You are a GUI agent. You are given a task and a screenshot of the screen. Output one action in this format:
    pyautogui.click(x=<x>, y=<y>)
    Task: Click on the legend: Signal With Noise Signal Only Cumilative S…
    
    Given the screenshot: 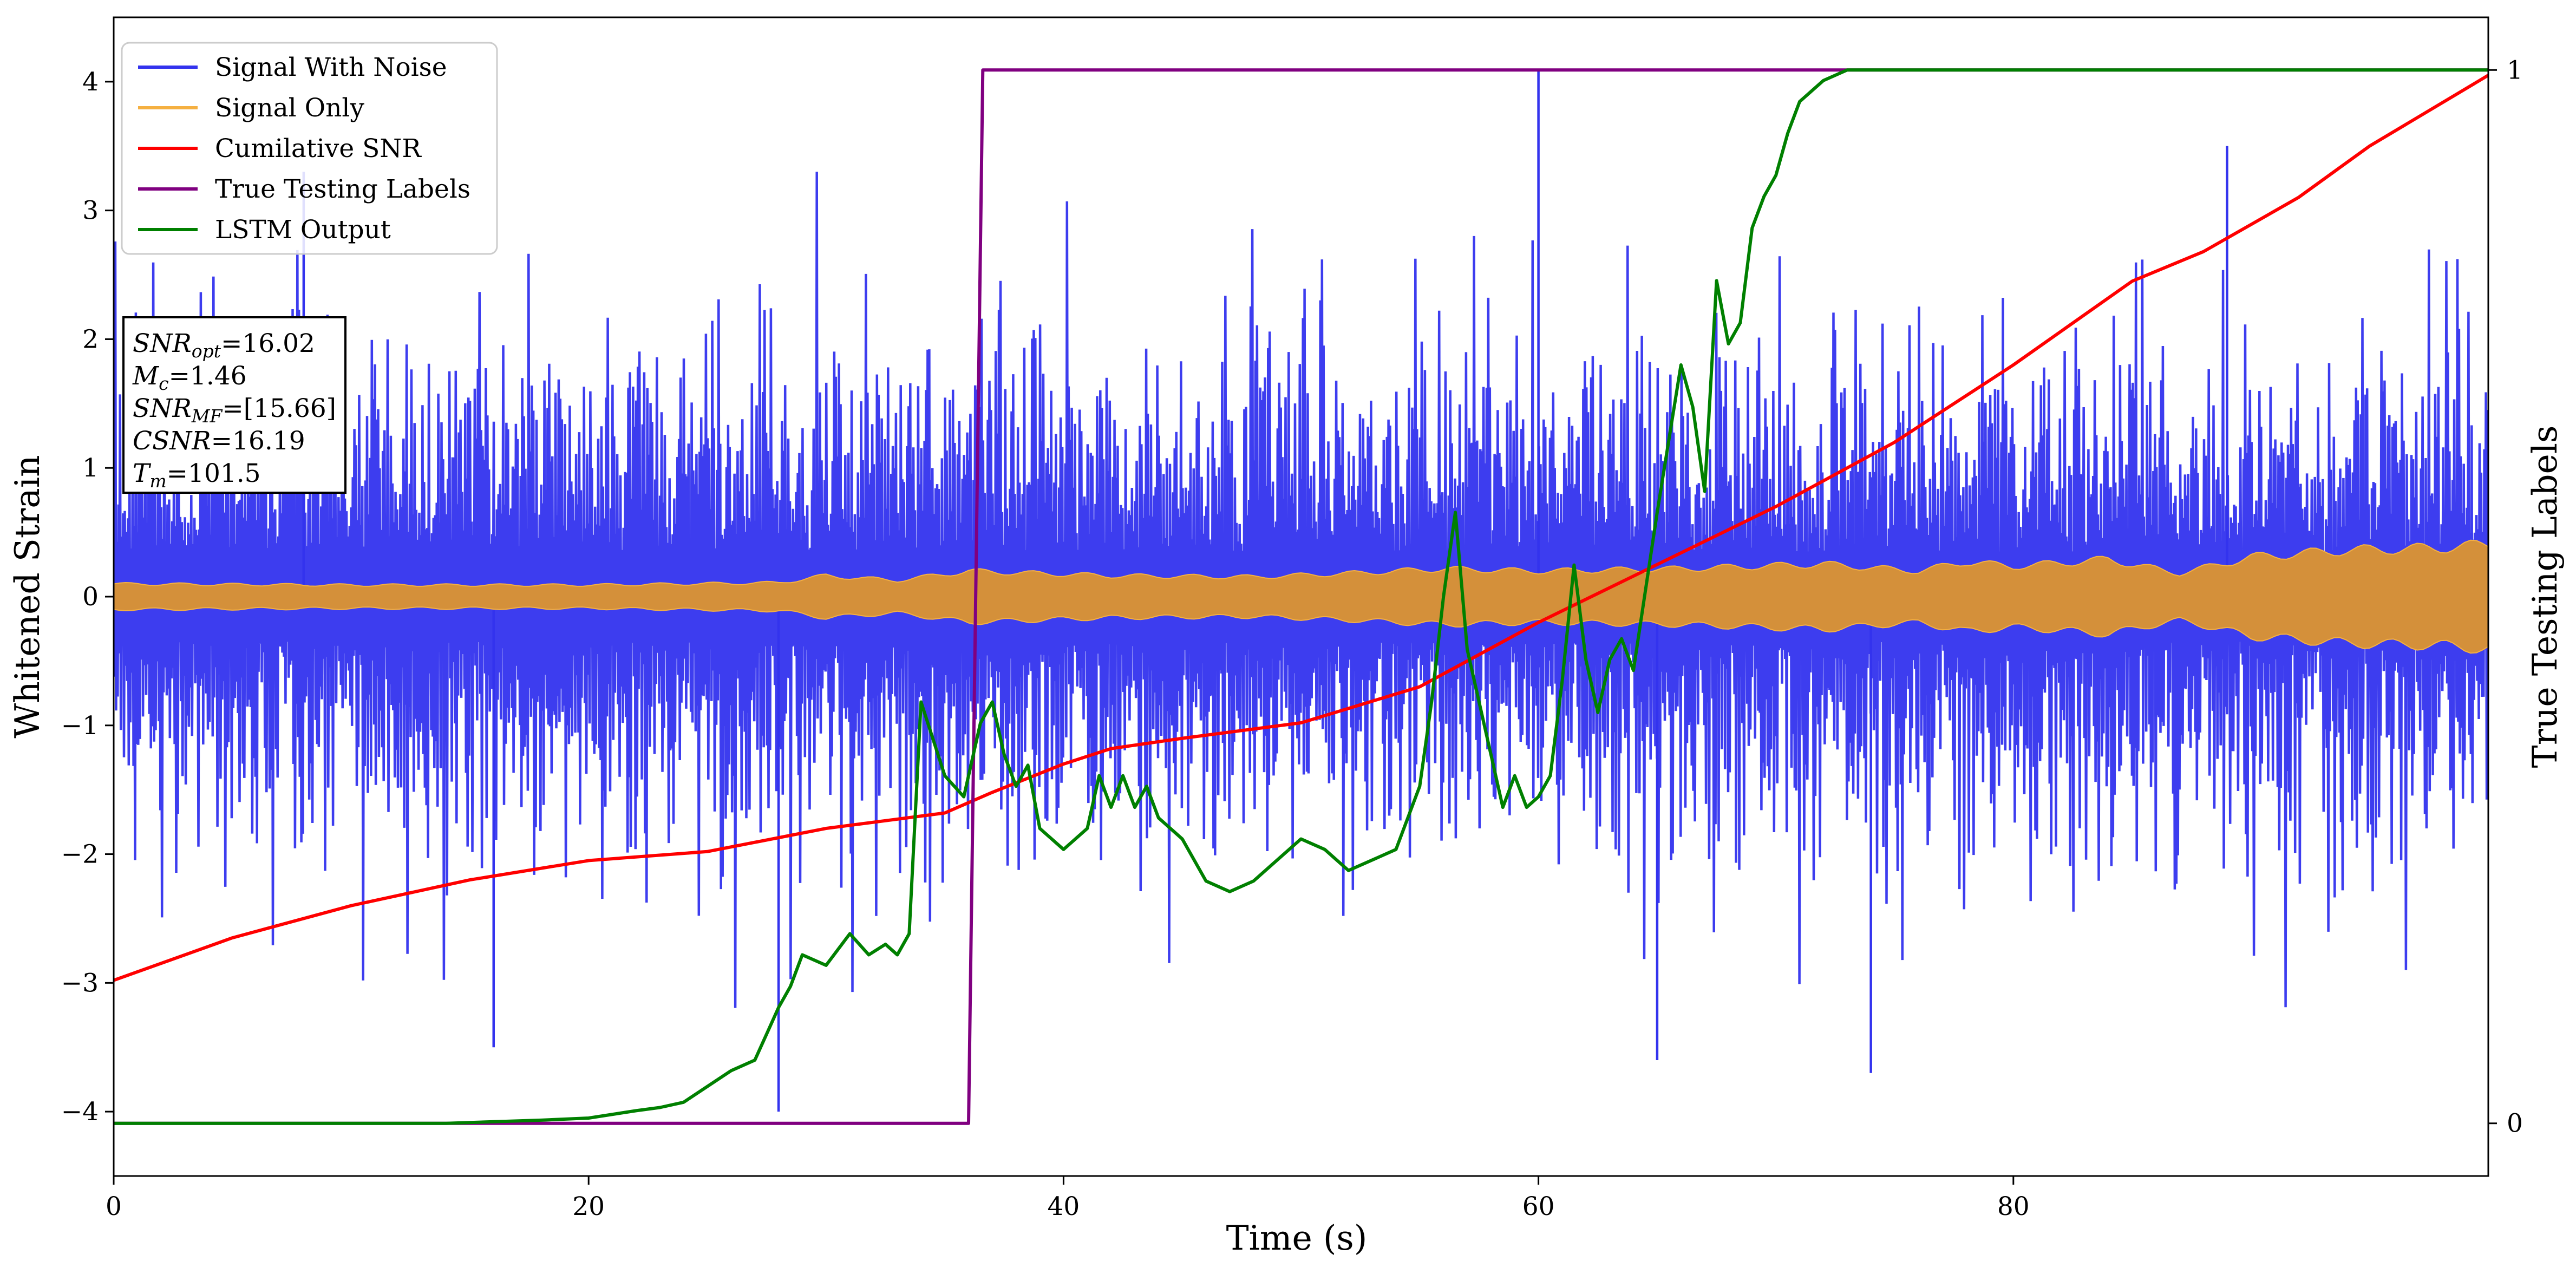 What is the action you would take?
    pyautogui.click(x=309, y=148)
    